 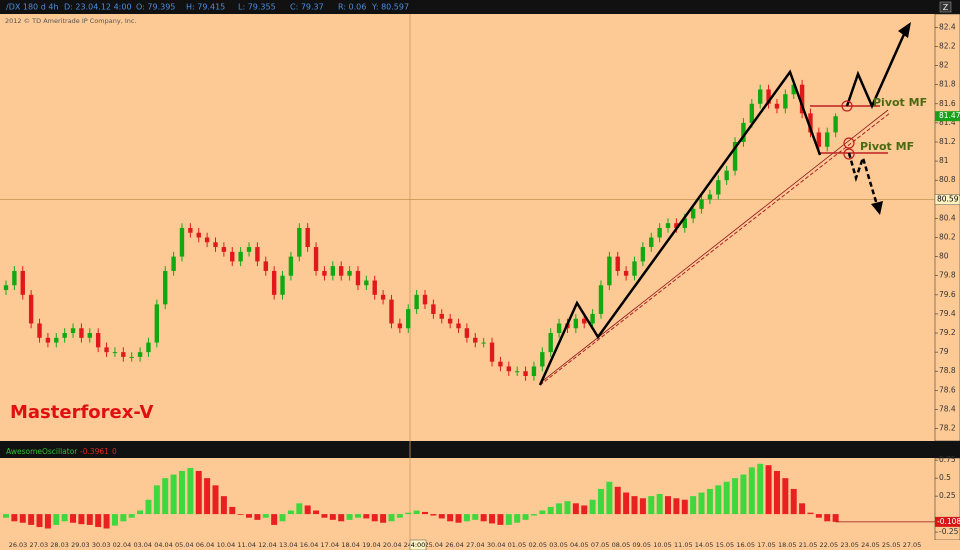 What do you see at coordinates (82, 412) in the screenshot?
I see `watermark: Masterforex-V` at bounding box center [82, 412].